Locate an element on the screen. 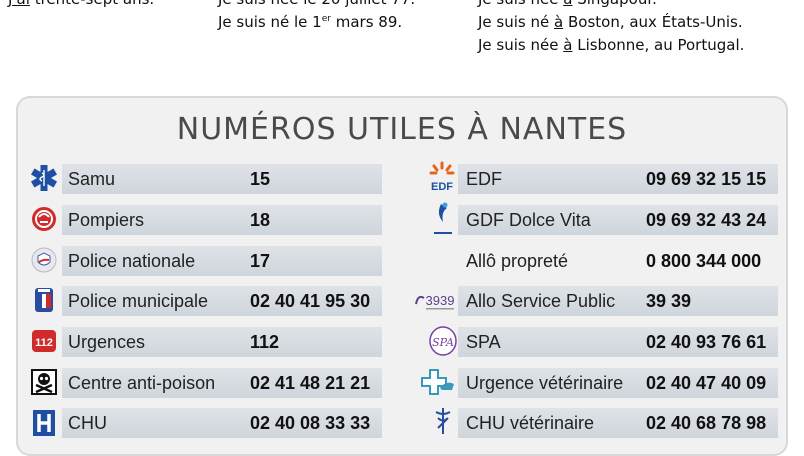  contact-label: Allo Service Public is located at coordinates (541, 300).